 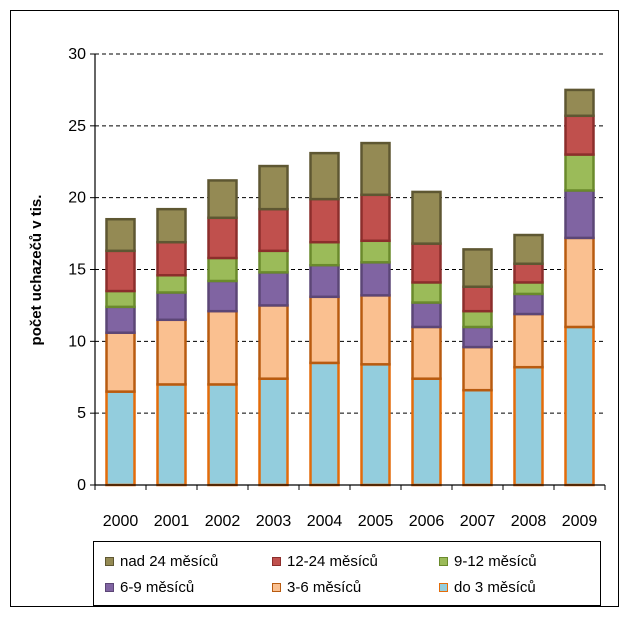 I want to click on legend-item: 12-24 měsíců, so click(x=325, y=561).